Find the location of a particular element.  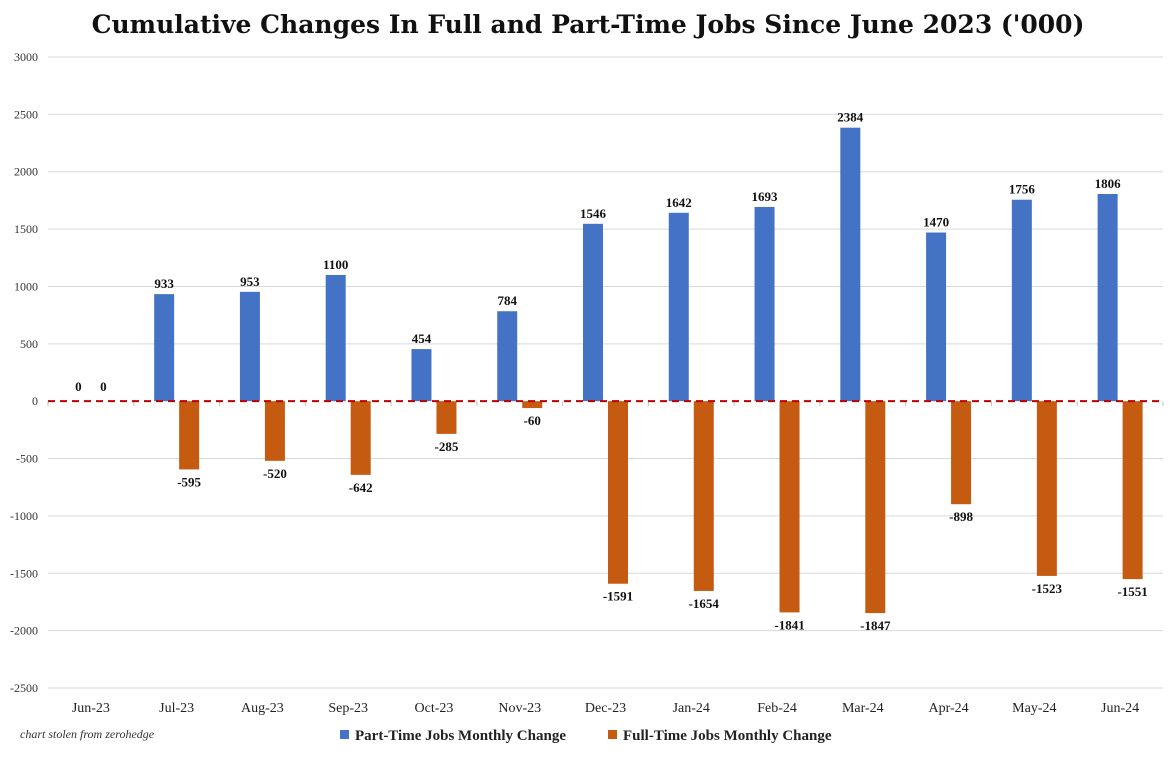

data-label-full-time: -60 is located at coordinates (532, 420).